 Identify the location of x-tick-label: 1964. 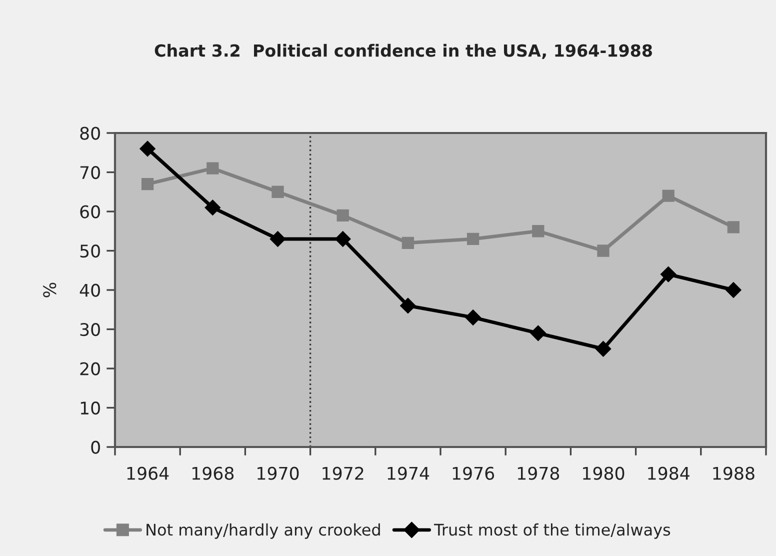
(148, 473).